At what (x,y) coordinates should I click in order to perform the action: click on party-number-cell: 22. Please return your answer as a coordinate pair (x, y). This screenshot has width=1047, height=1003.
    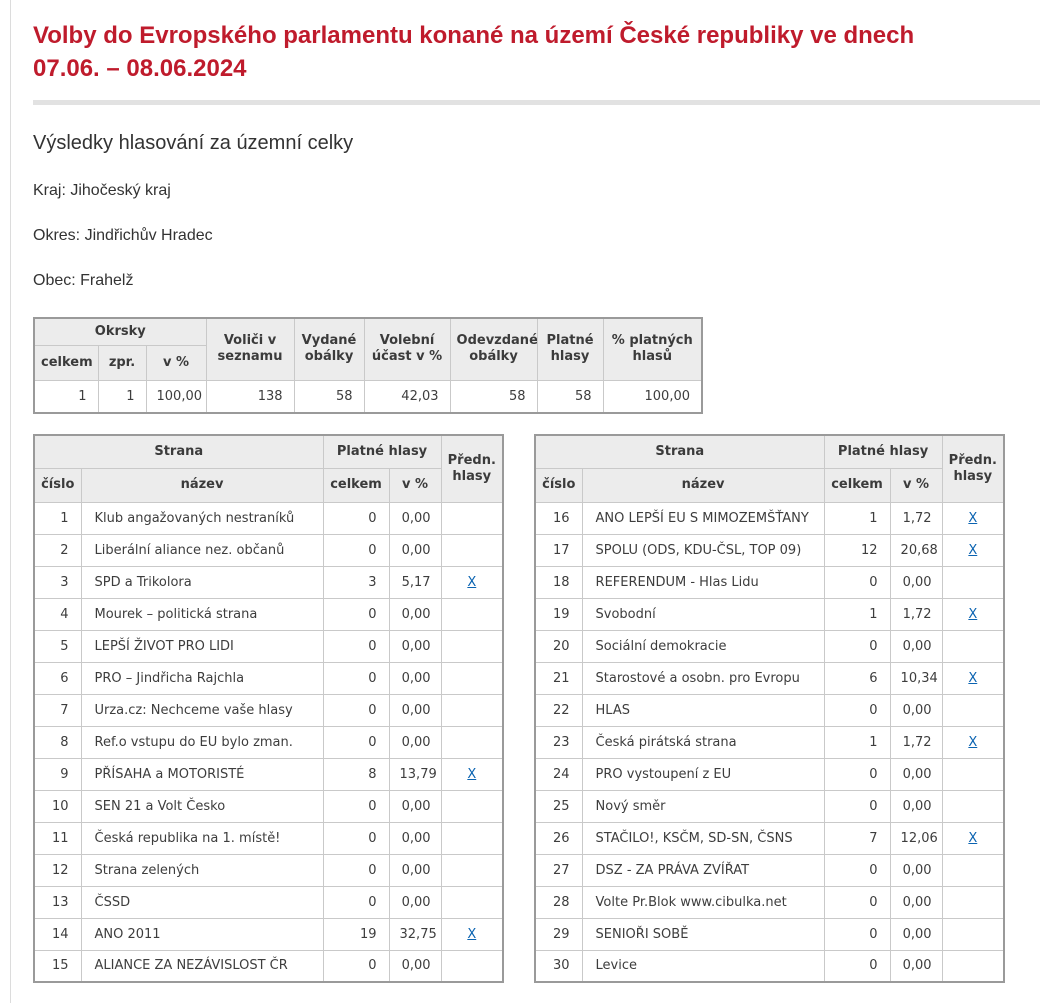
    Looking at the image, I should click on (558, 710).